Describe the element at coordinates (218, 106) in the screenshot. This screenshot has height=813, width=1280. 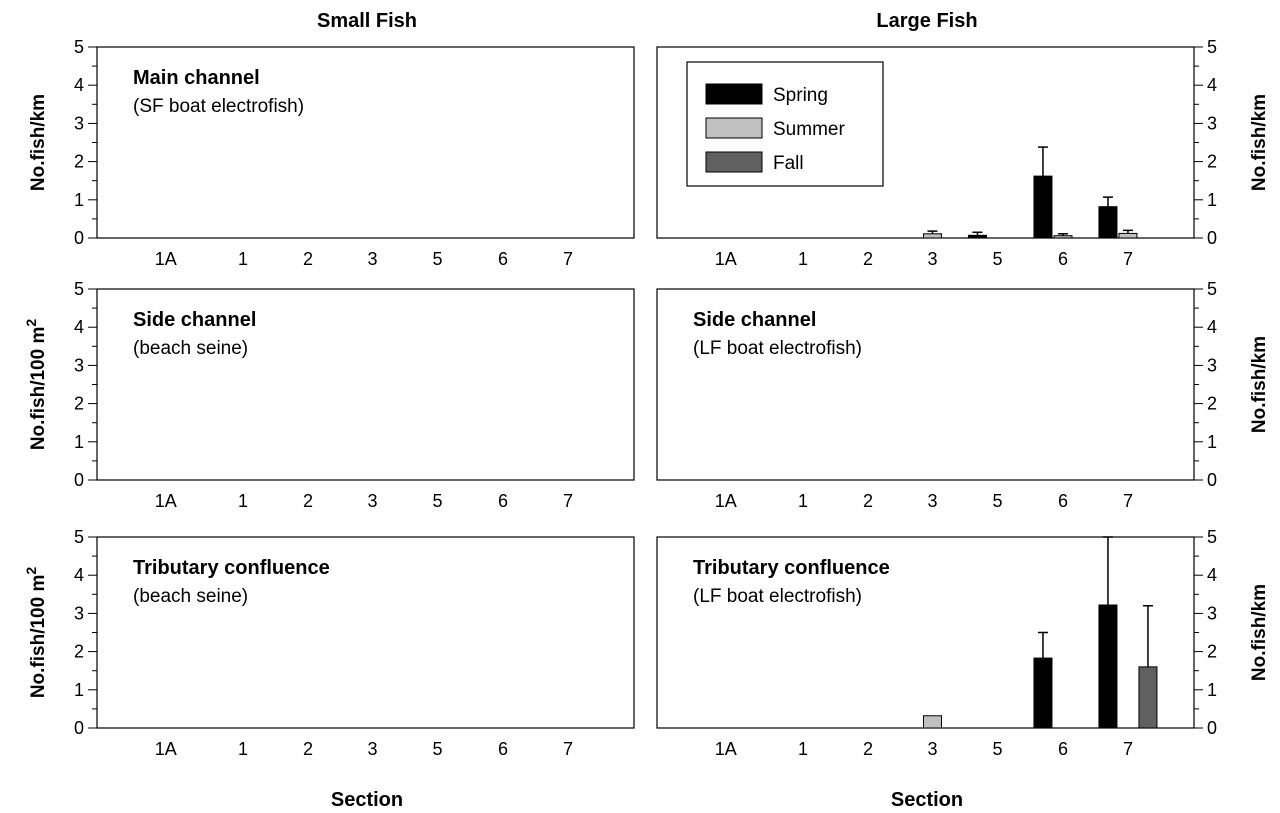
I see `panel-subtitle: (SF boat electrofish)` at that location.